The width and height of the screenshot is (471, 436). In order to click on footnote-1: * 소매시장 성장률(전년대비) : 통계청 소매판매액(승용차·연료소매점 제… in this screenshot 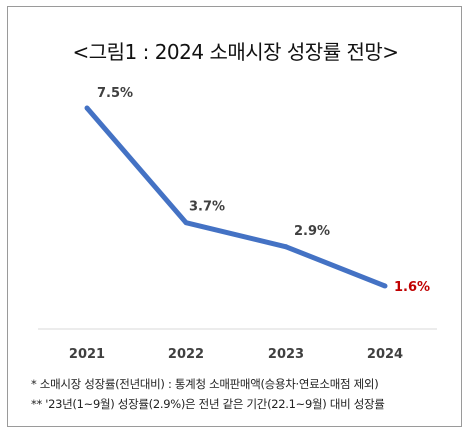, I will do `click(205, 384)`.